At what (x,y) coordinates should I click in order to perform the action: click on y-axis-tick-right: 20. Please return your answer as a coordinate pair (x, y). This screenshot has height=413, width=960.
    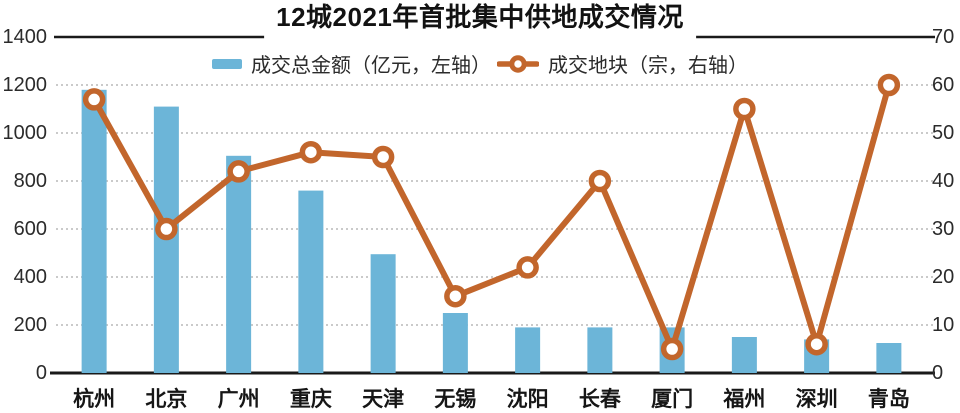
    Looking at the image, I should click on (943, 277).